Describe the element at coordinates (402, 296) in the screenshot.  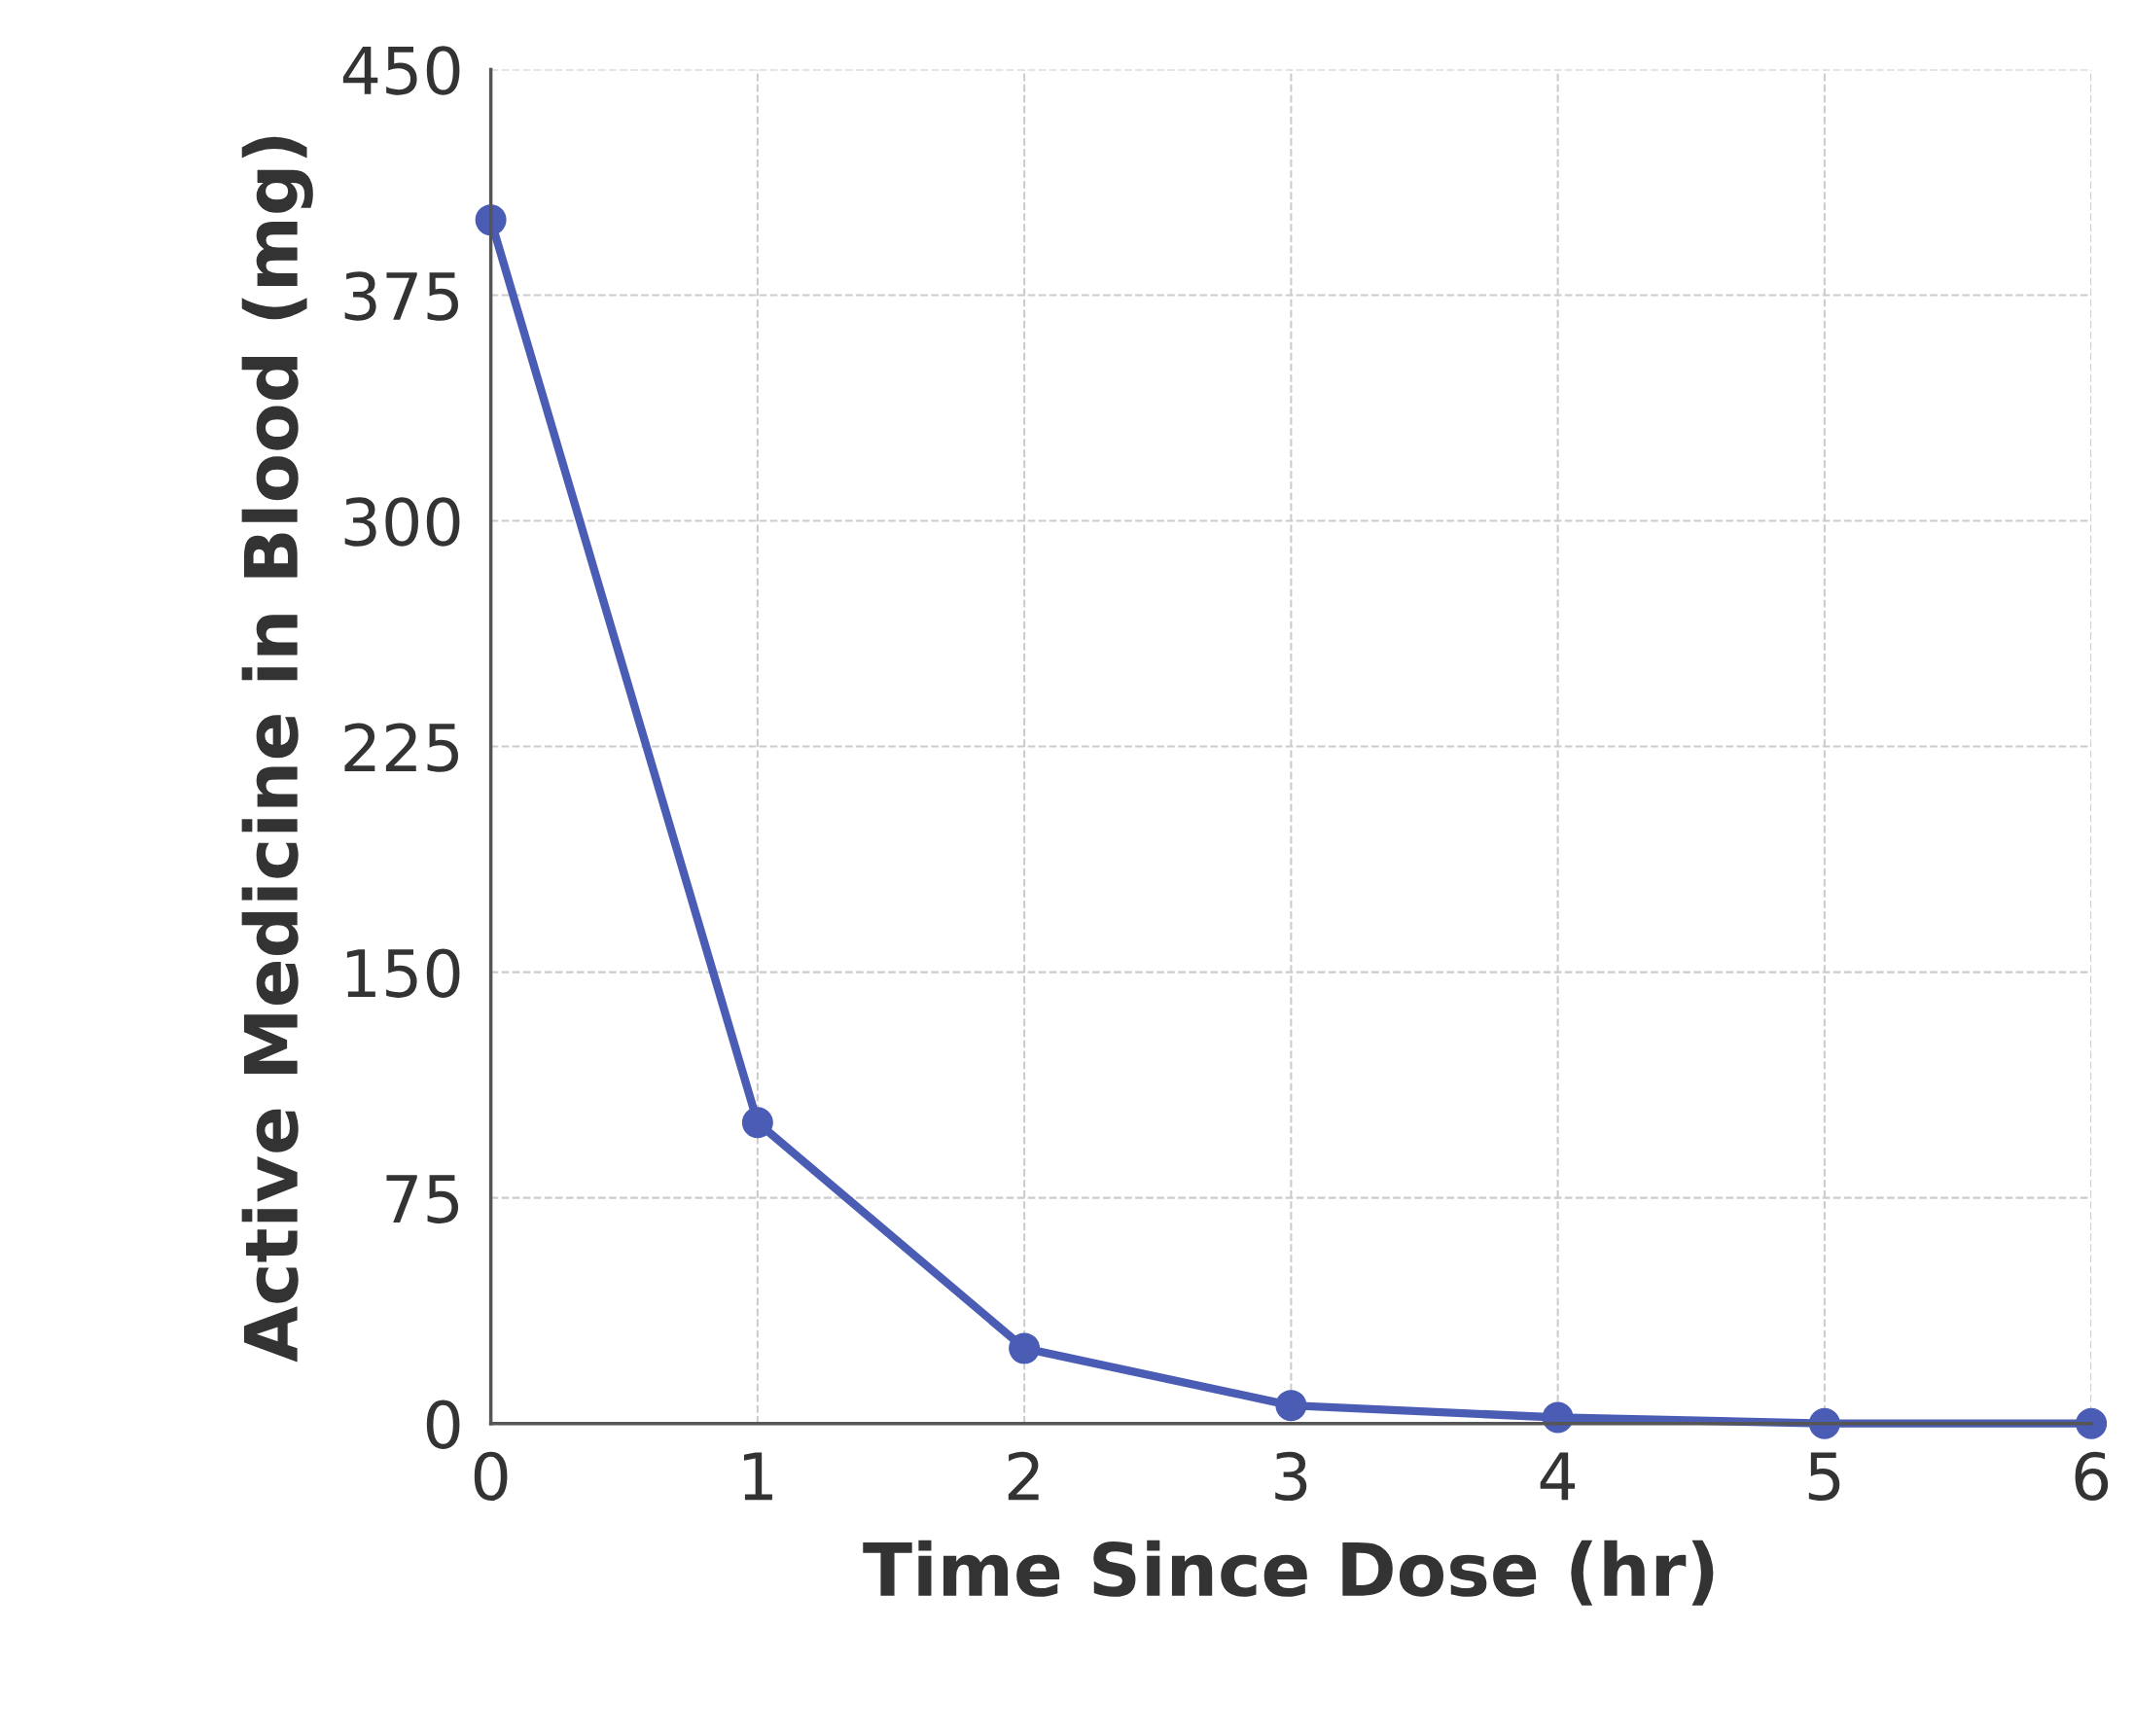
I see `y-tick-label: 375` at that location.